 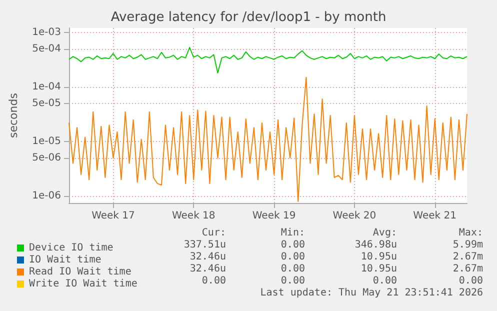 I want to click on y-axis-title: seconds, so click(x=13, y=115).